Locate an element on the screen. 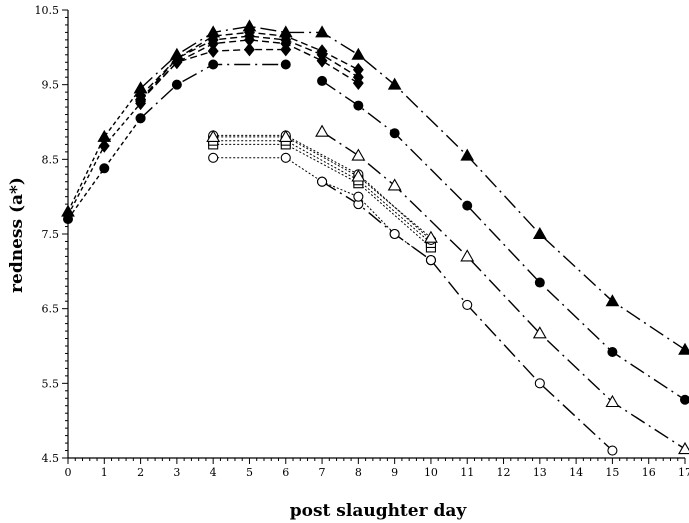 The width and height of the screenshot is (689, 523). x-tick-label: 12 is located at coordinates (504, 472).